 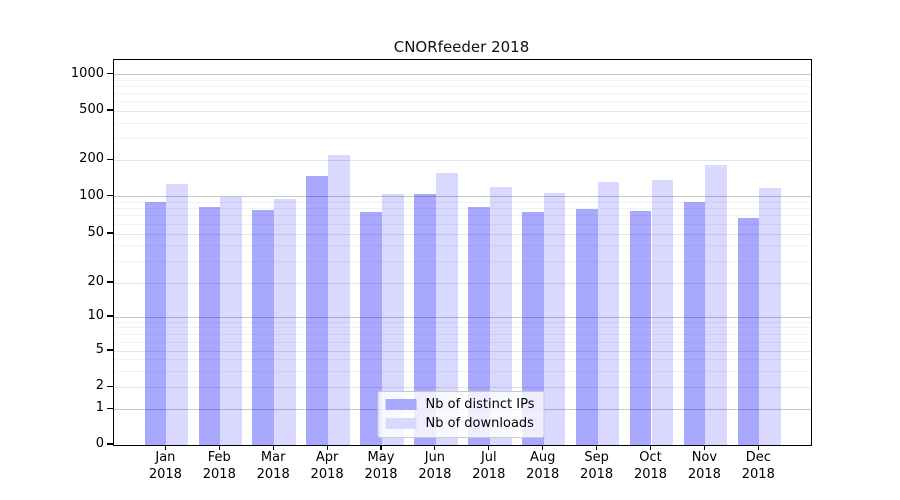 What do you see at coordinates (704, 457) in the screenshot?
I see `x-tick-month: Nov` at bounding box center [704, 457].